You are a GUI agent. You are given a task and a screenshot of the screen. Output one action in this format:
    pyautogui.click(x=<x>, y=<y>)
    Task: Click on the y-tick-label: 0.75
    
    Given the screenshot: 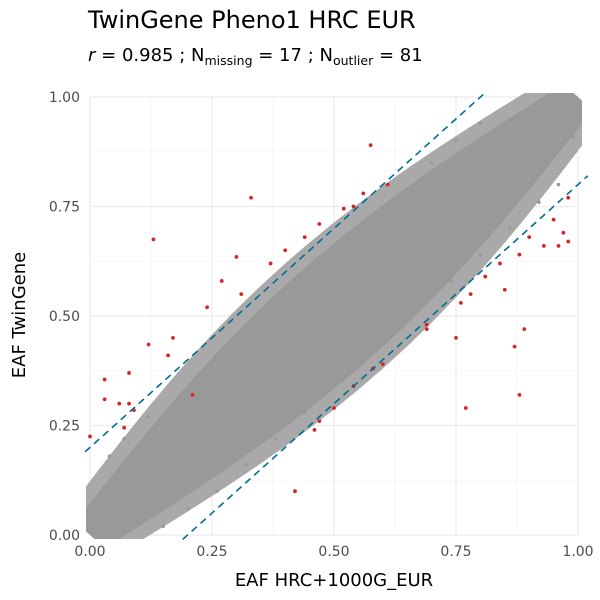 What is the action you would take?
    pyautogui.click(x=64, y=208)
    